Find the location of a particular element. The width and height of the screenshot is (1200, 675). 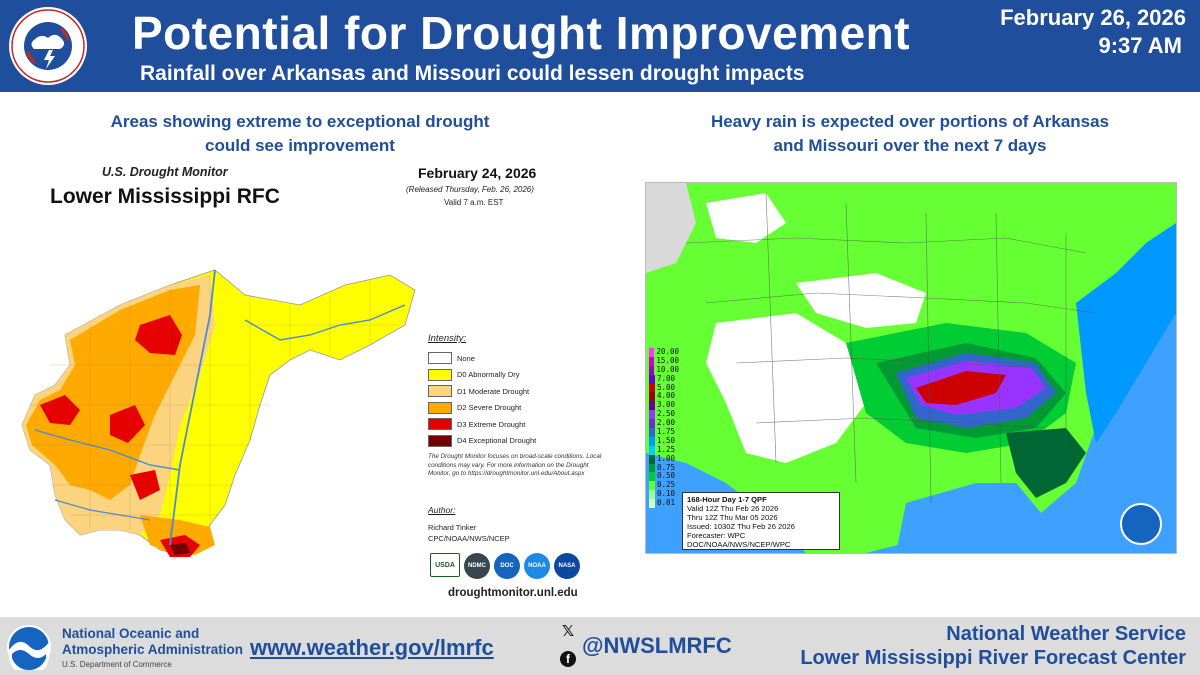

noaa-badge-icon is located at coordinates (1141, 524).